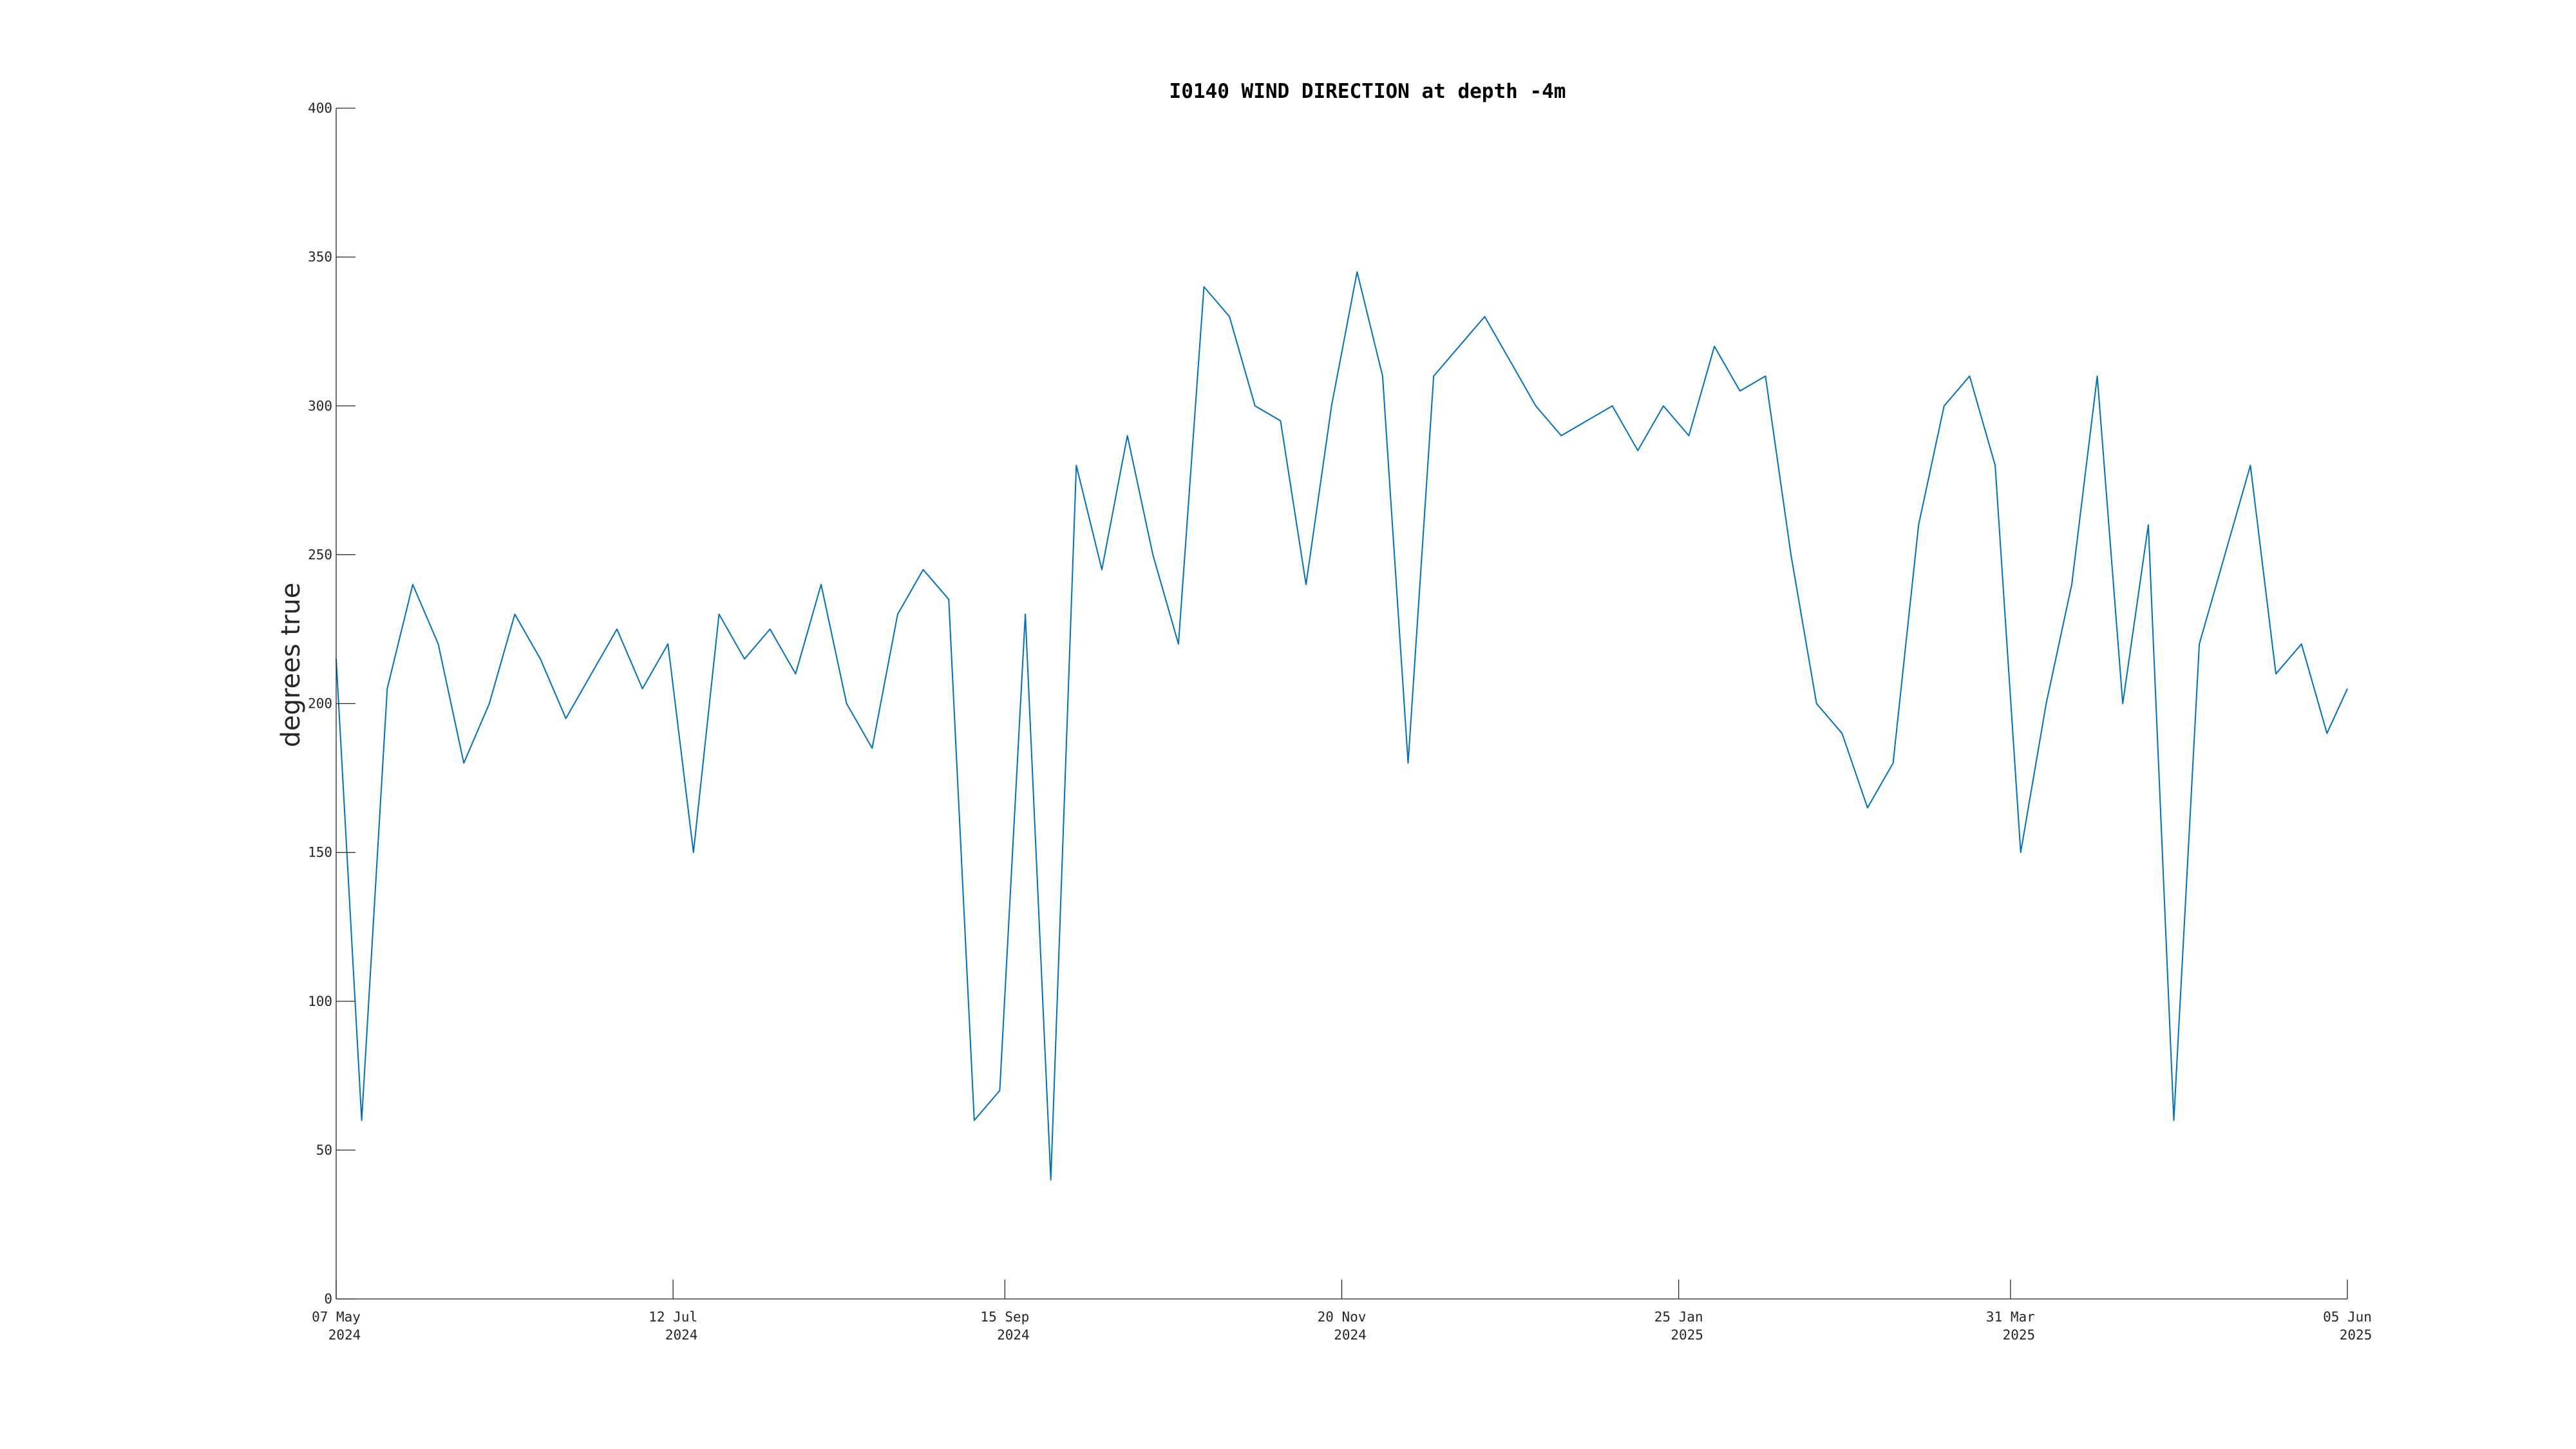  Describe the element at coordinates (2010, 1317) in the screenshot. I see `x-tick-label: 31 Mar` at that location.